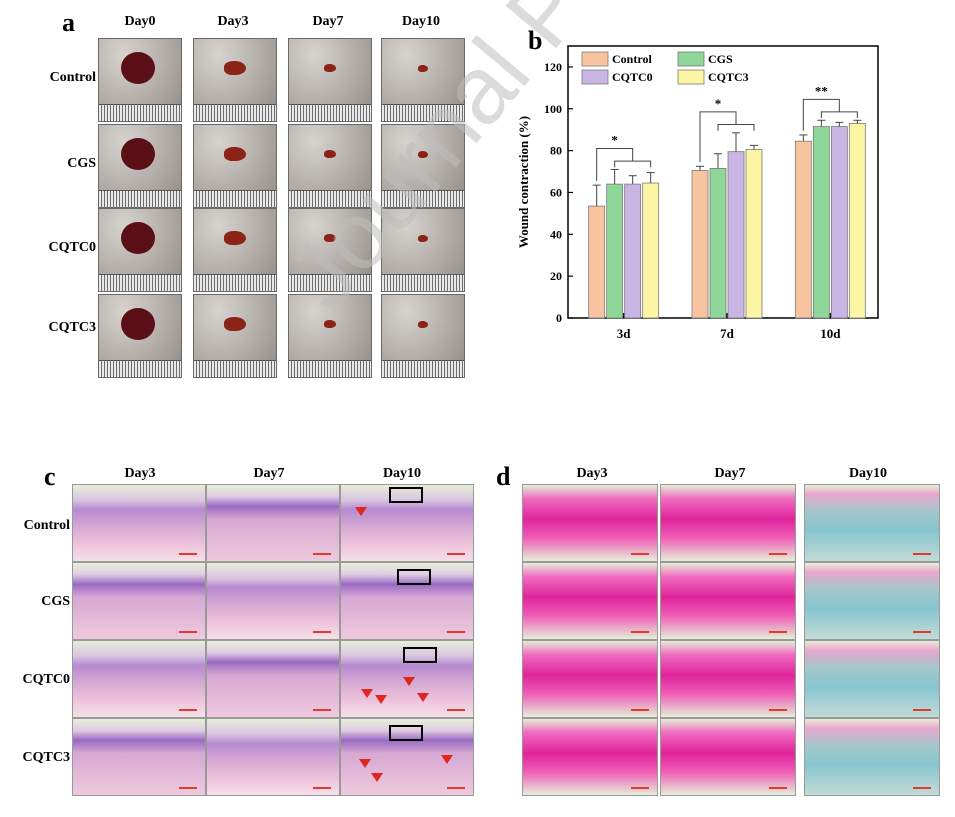  What do you see at coordinates (868, 473) in the screenshot?
I see `panel-d-col-day10: Day10` at bounding box center [868, 473].